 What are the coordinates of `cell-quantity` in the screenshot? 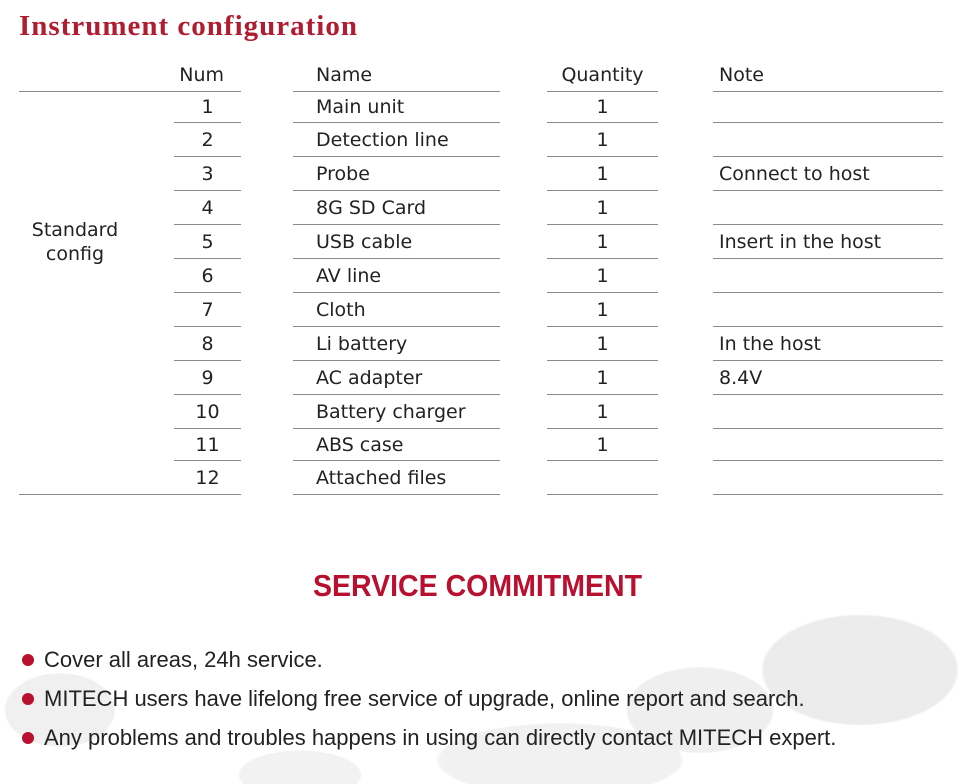 It's located at (602, 478).